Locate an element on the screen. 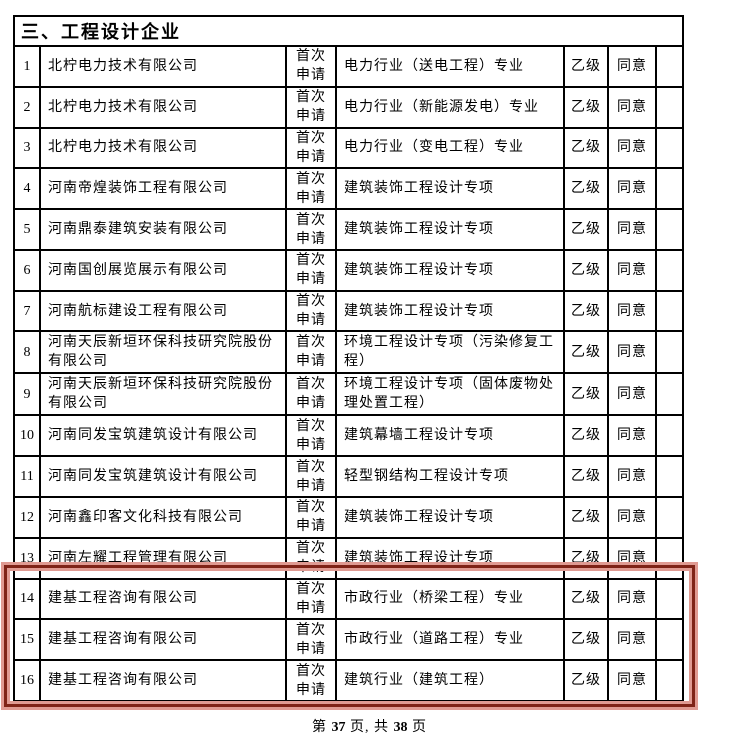 Image resolution: width=739 pixels, height=746 pixels. company-name: 河南鼎泰建筑安装有限公司 is located at coordinates (138, 230).